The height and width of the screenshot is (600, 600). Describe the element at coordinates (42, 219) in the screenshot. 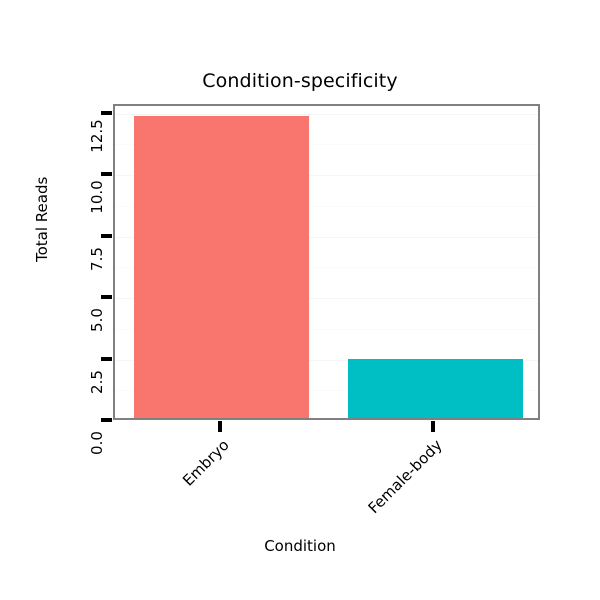

I see `y-axis-title: Total Reads` at that location.